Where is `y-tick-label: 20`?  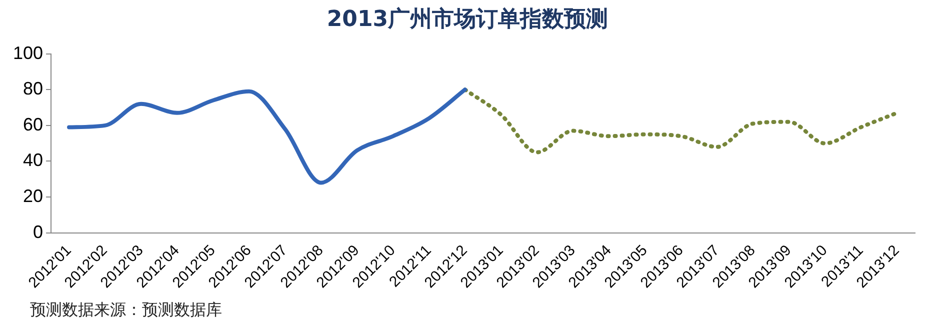 y-tick-label: 20 is located at coordinates (33, 196).